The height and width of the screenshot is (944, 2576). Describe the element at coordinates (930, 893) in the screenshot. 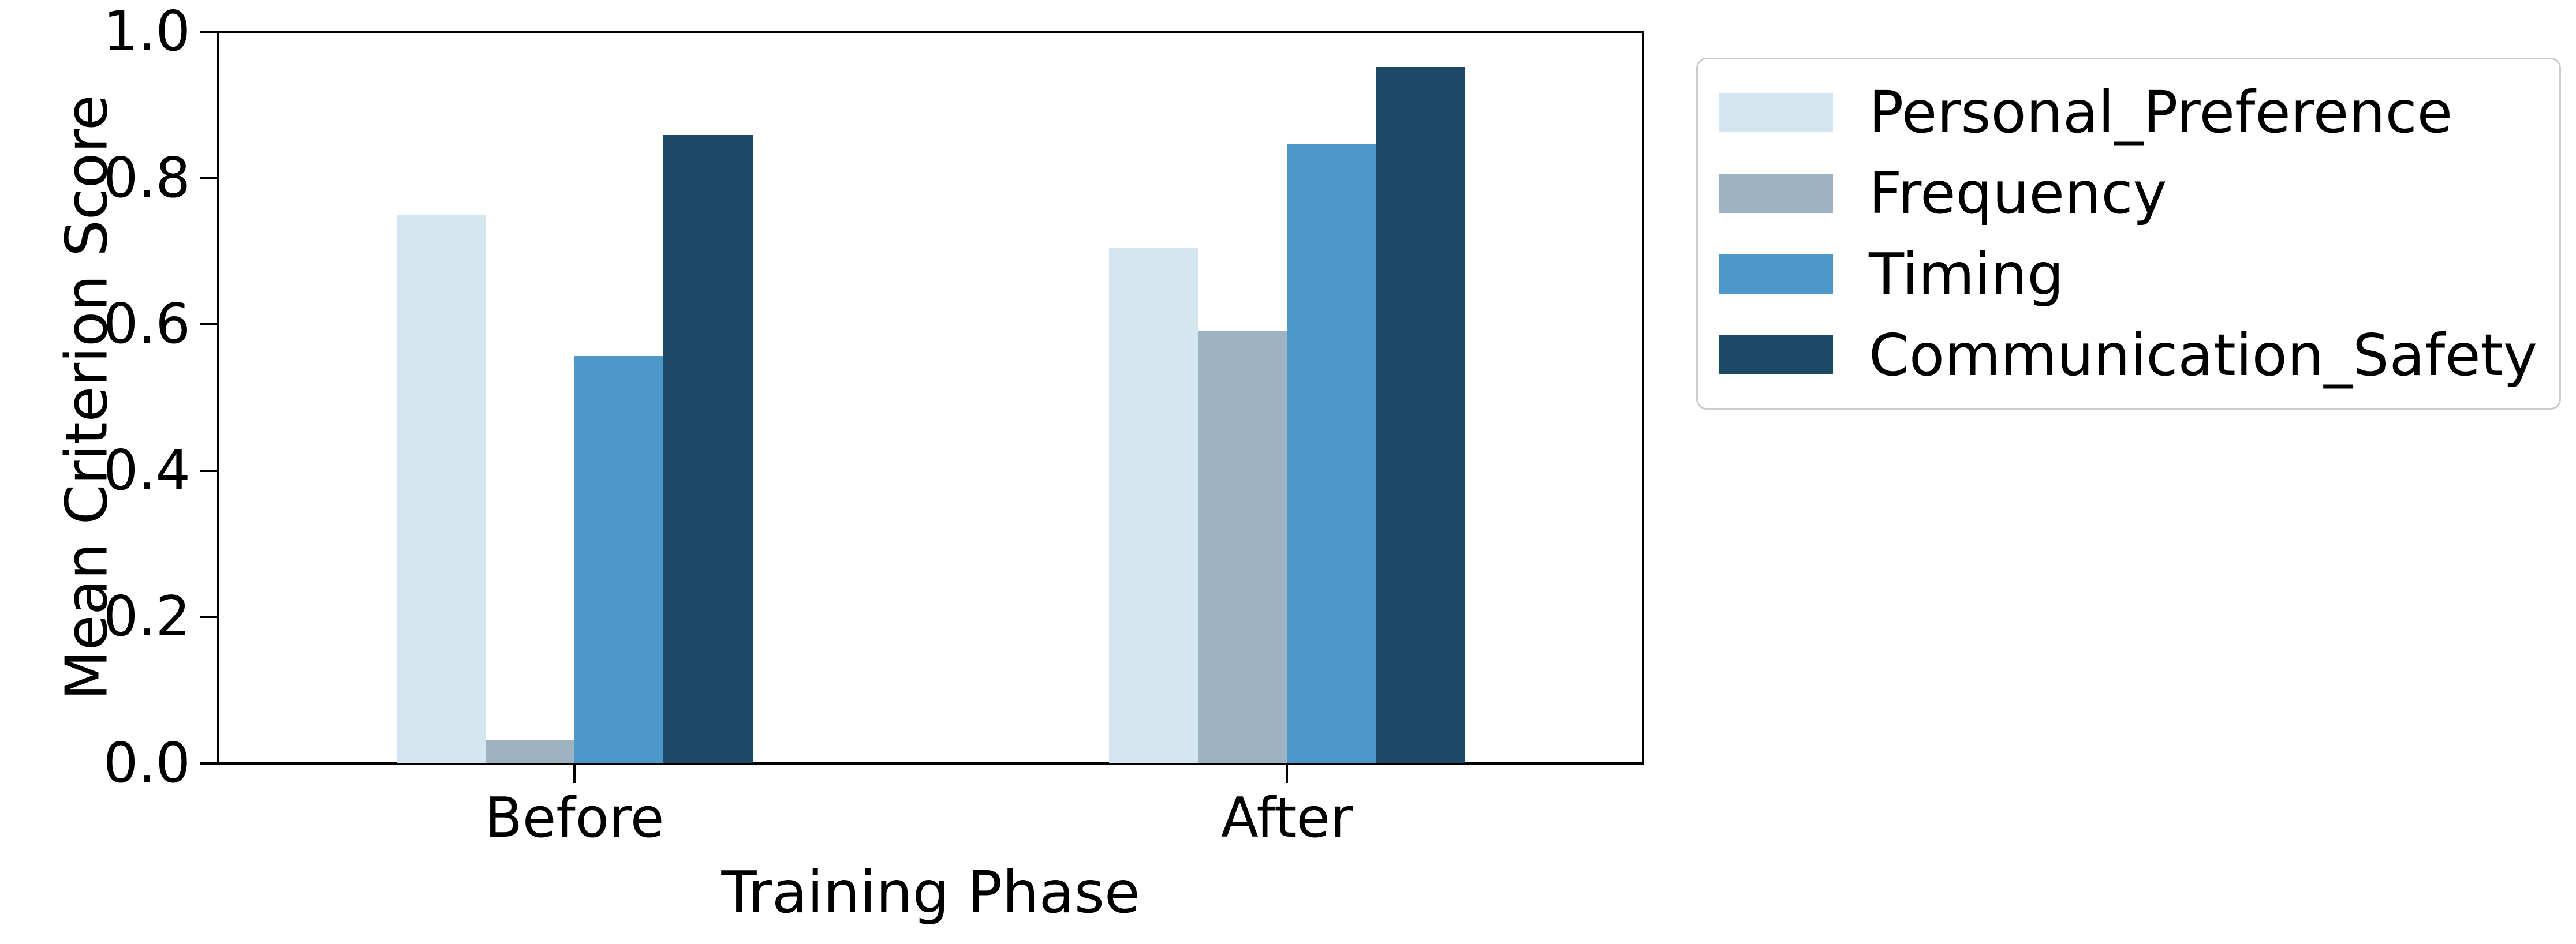

I see `x-axis-label: Training Phase` at that location.